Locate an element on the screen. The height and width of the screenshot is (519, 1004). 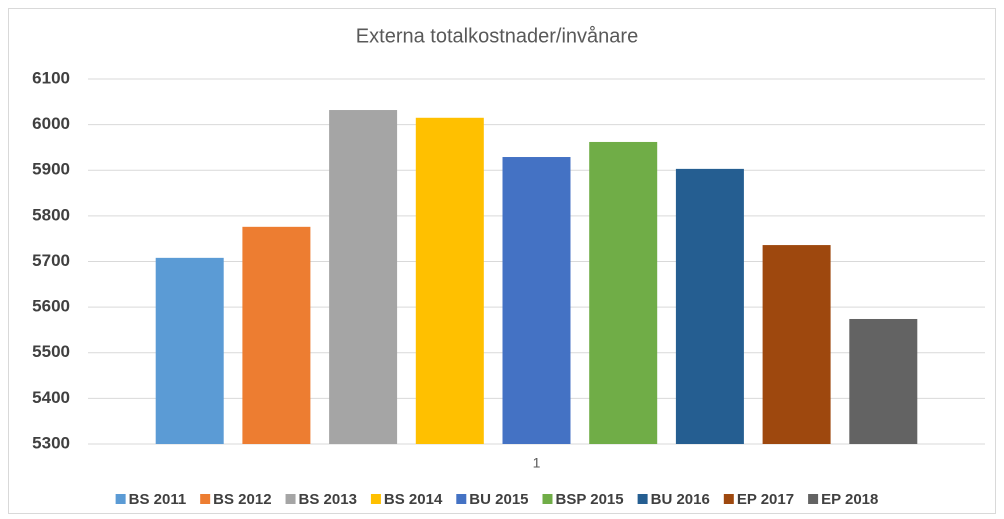
y-tick-label: 5500 is located at coordinates (51, 351).